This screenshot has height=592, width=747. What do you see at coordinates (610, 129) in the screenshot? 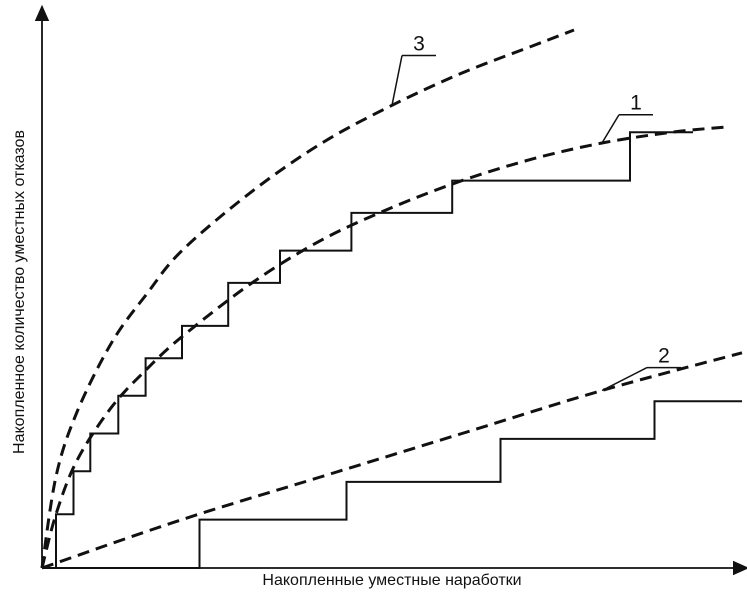
I see `curve-1-leader-line` at bounding box center [610, 129].